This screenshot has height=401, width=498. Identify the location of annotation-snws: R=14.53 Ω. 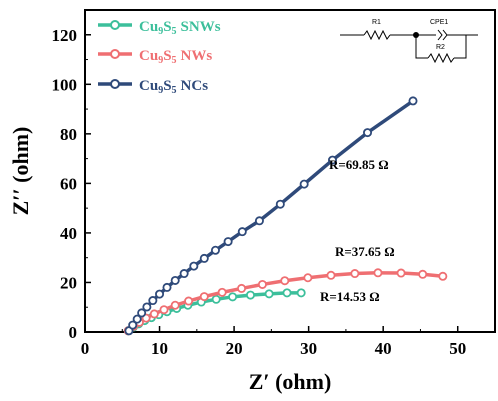
(350, 296).